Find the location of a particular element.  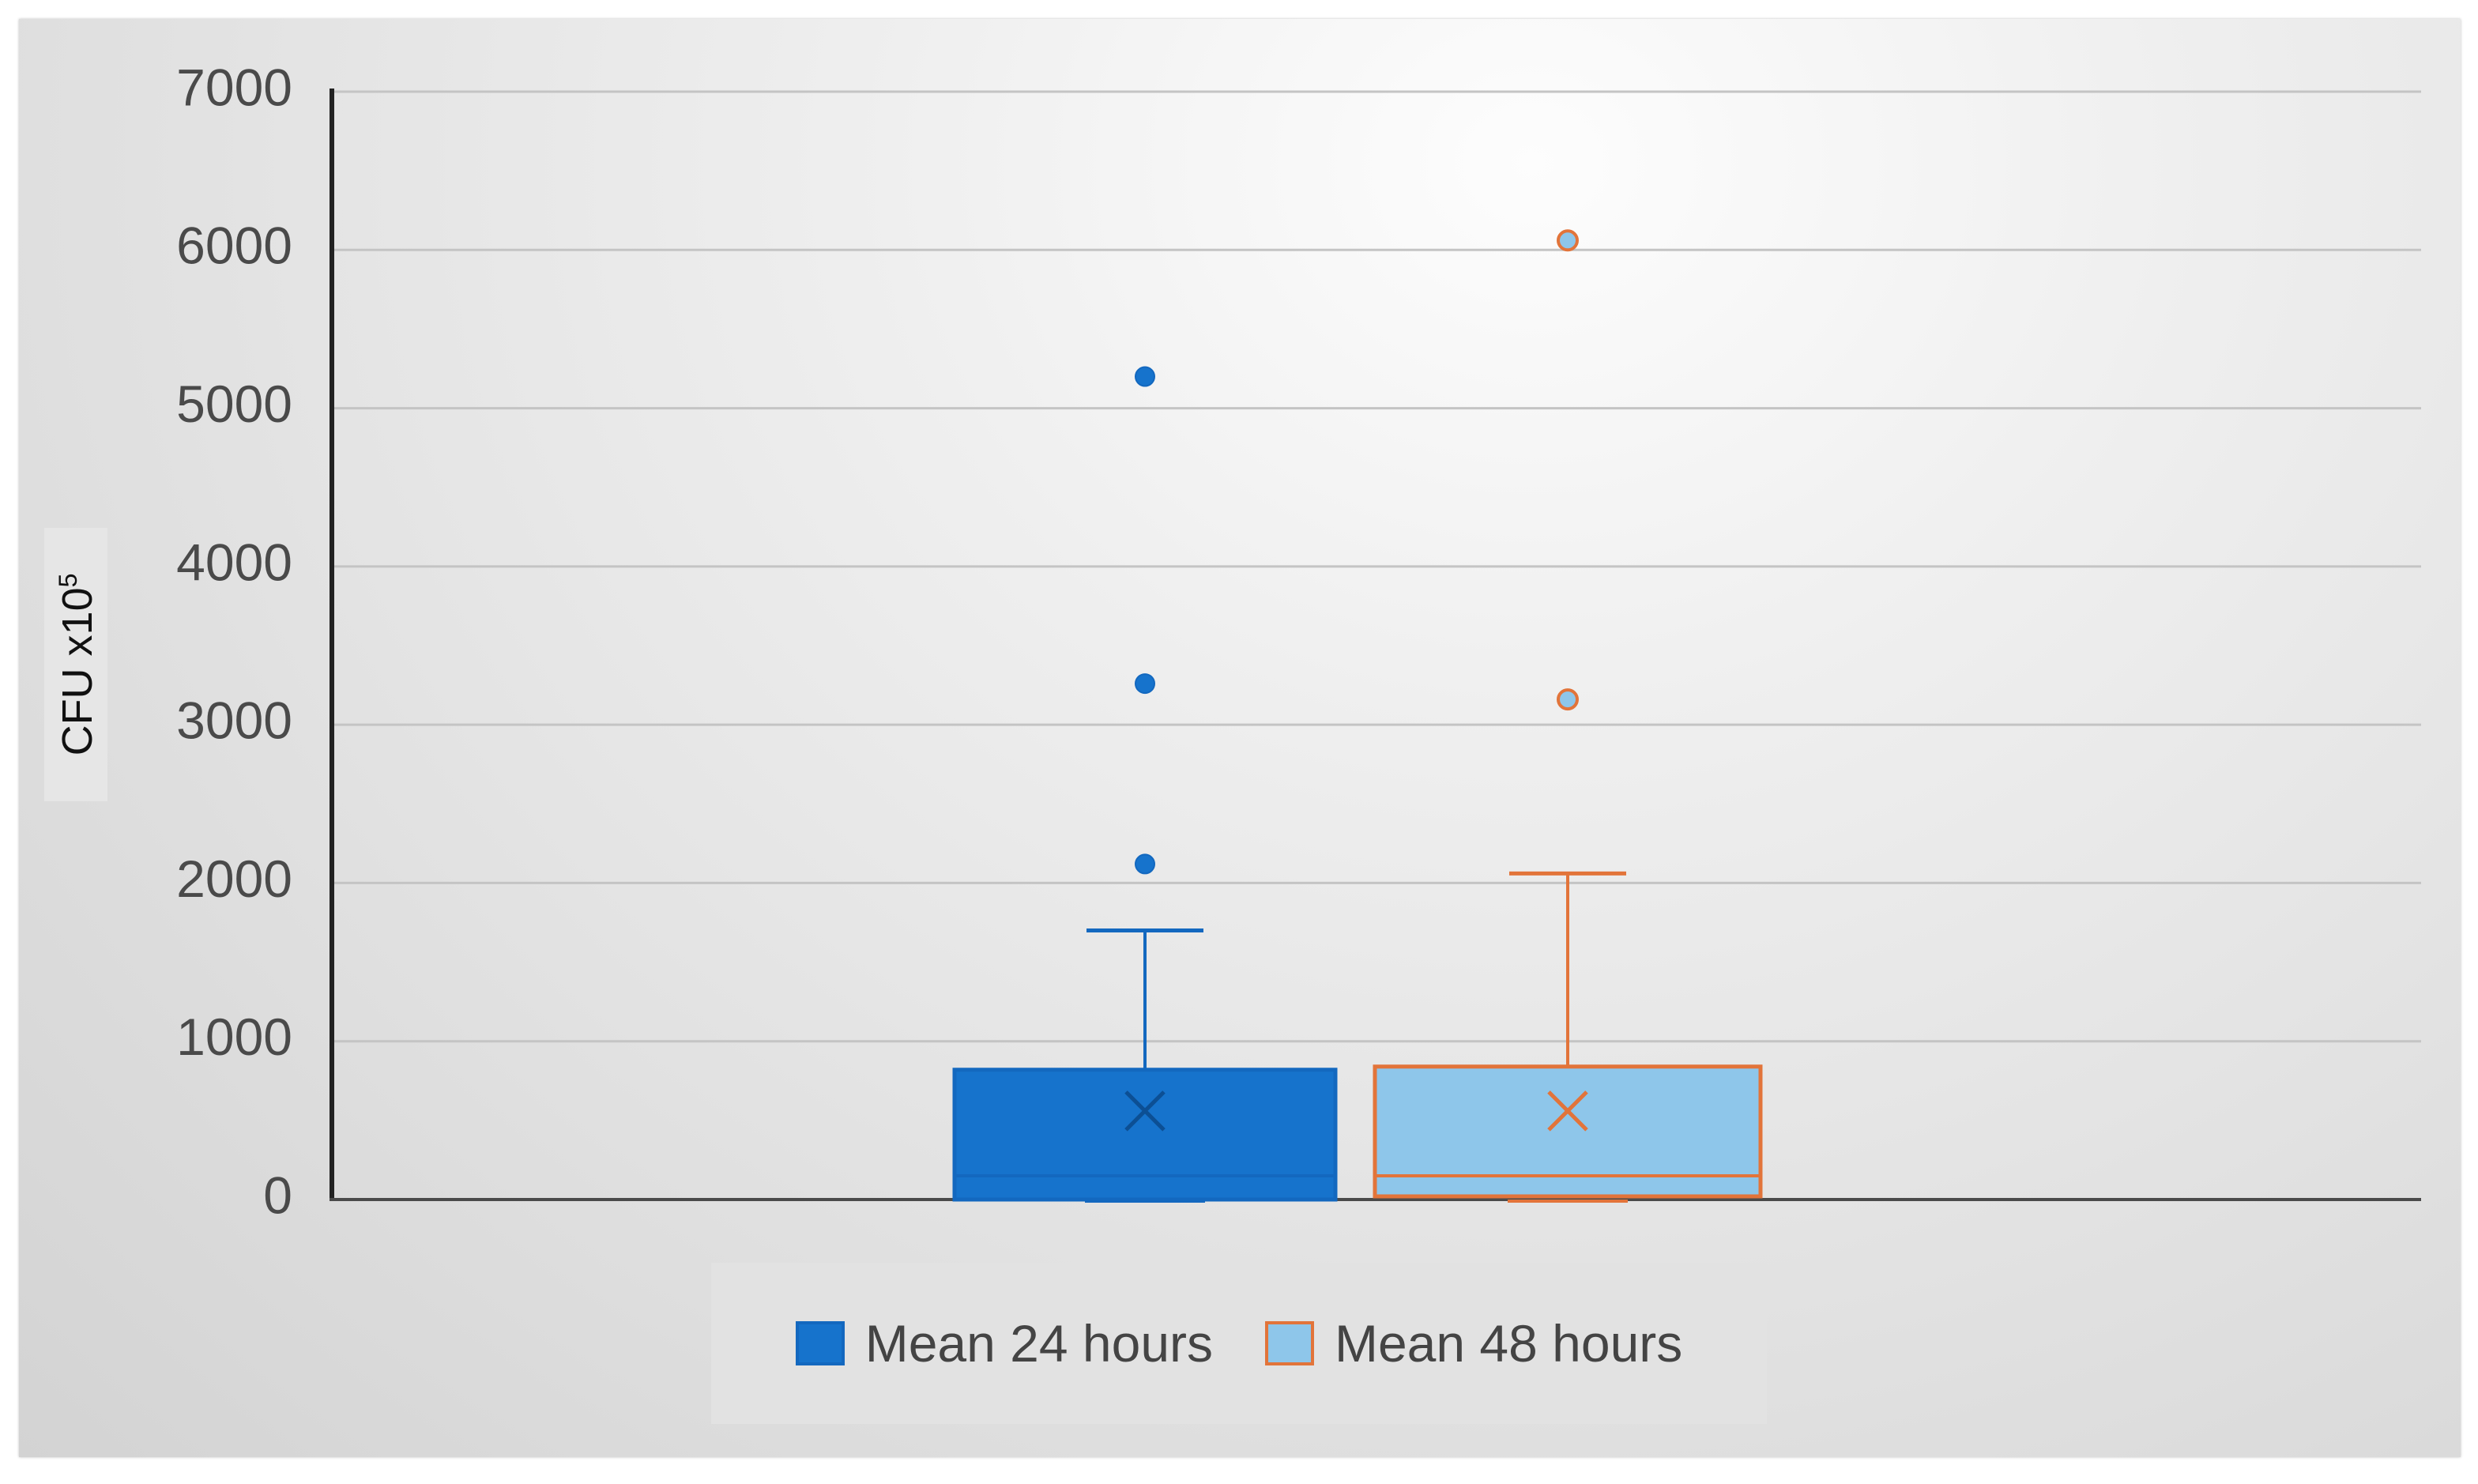

y-axis-label: CFU x105 is located at coordinates (77, 665).